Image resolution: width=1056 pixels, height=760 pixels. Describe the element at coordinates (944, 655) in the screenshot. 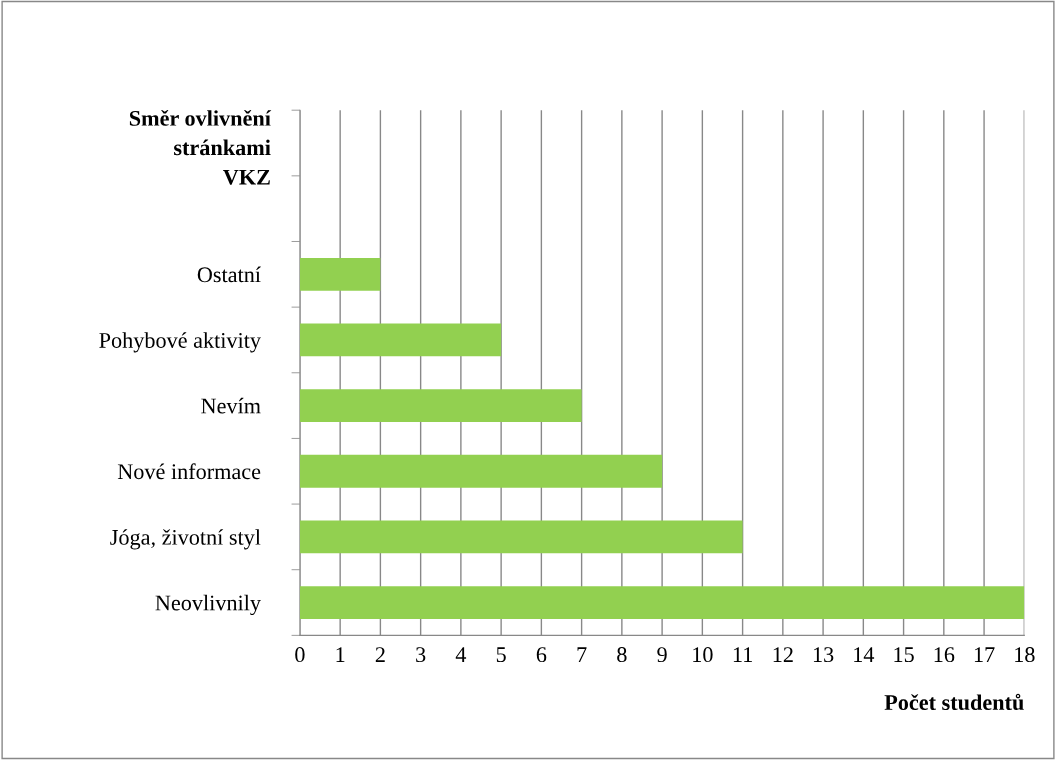

I see `x-tick-label: 16` at that location.